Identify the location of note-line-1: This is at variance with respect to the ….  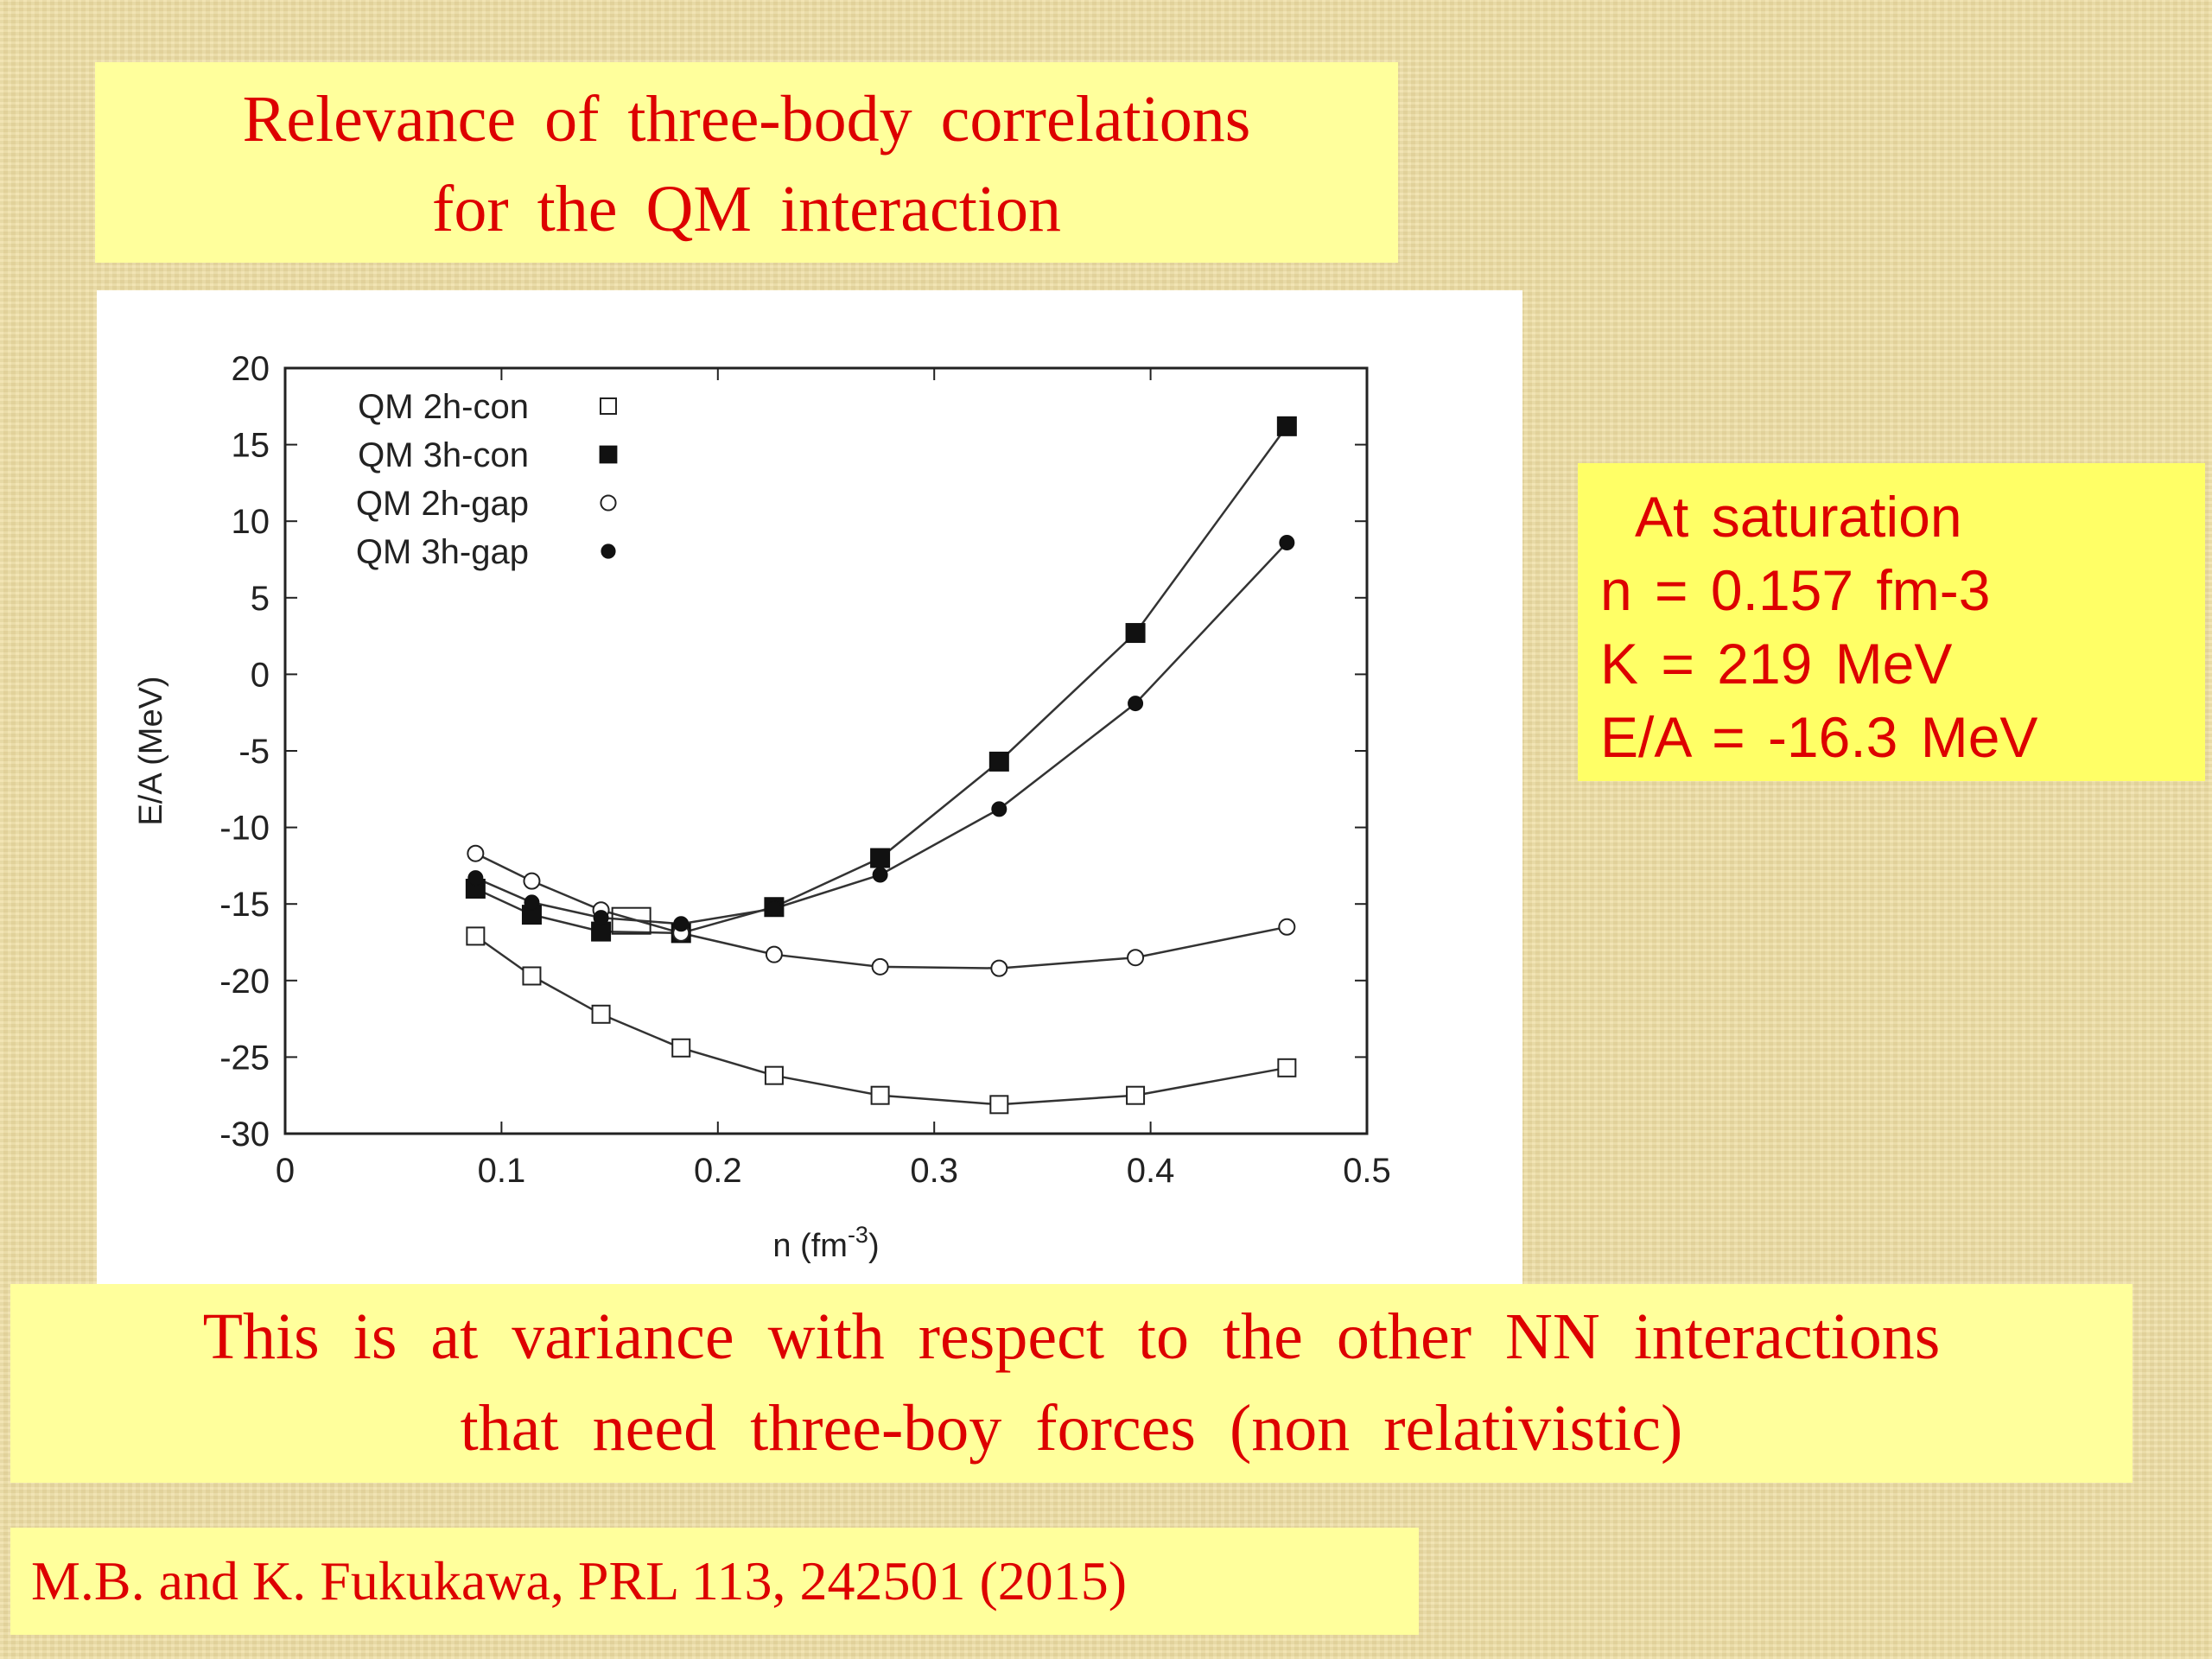
(1071, 1336).